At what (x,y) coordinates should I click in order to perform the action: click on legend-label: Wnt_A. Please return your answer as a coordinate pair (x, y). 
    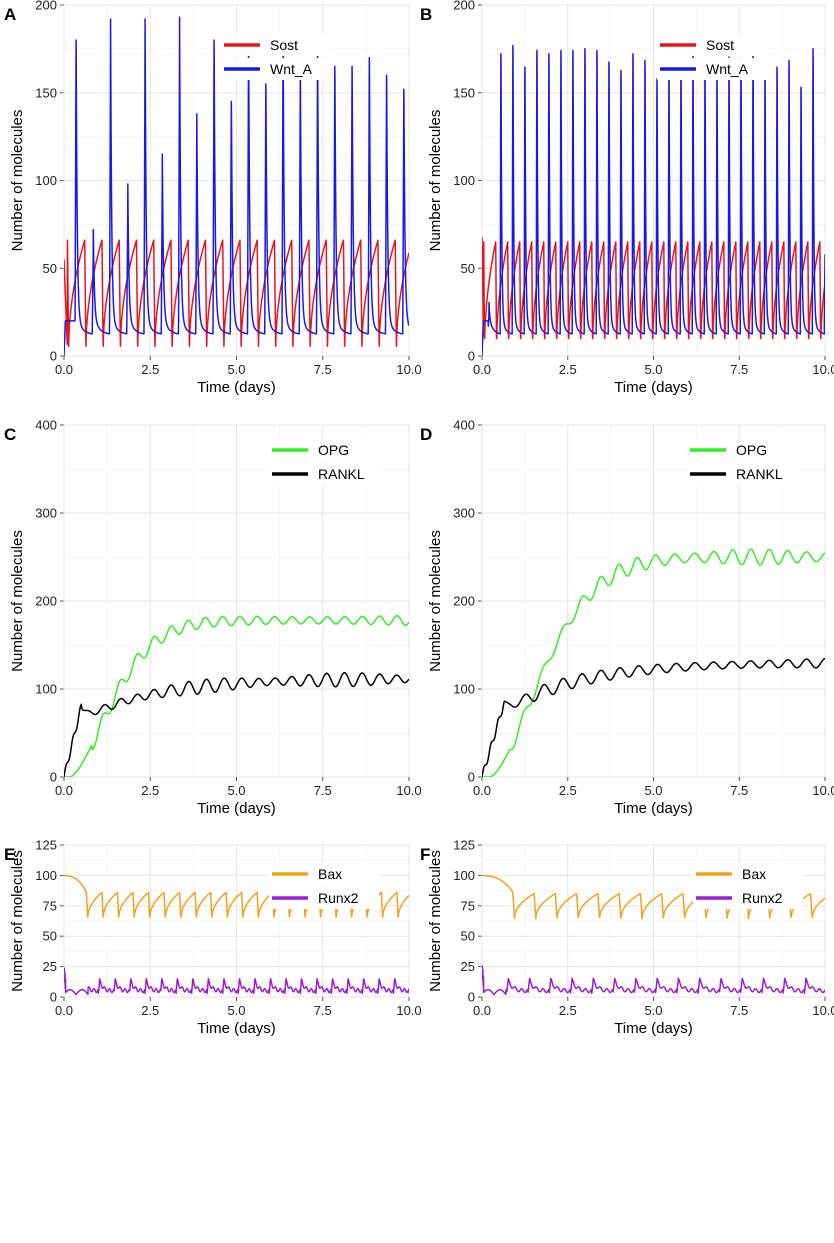
    Looking at the image, I should click on (291, 69).